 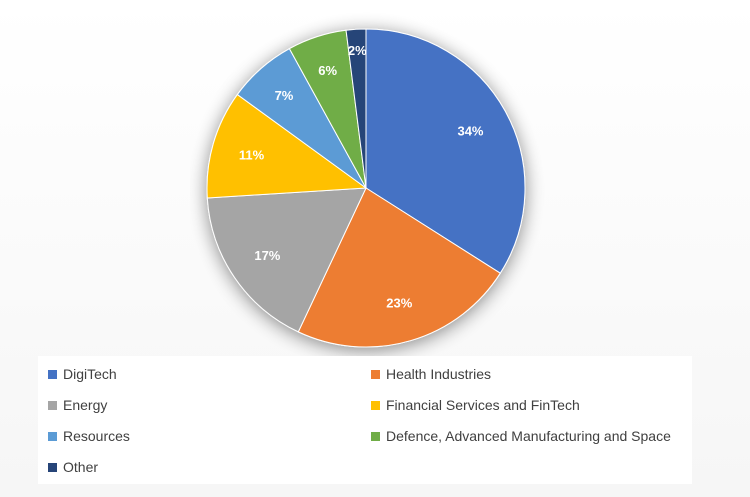 I want to click on legend-item: Health Industries, so click(x=431, y=374).